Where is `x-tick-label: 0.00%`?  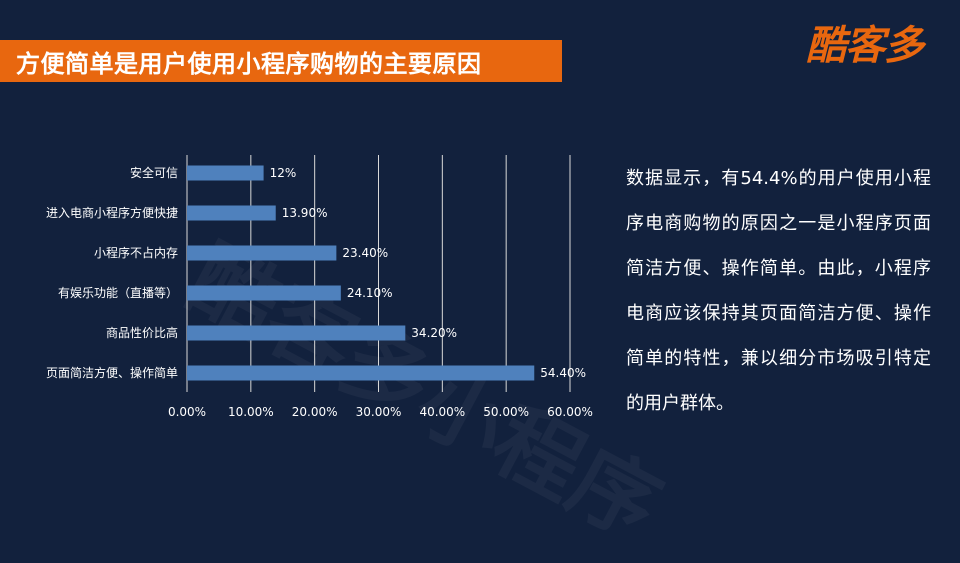 x-tick-label: 0.00% is located at coordinates (187, 412).